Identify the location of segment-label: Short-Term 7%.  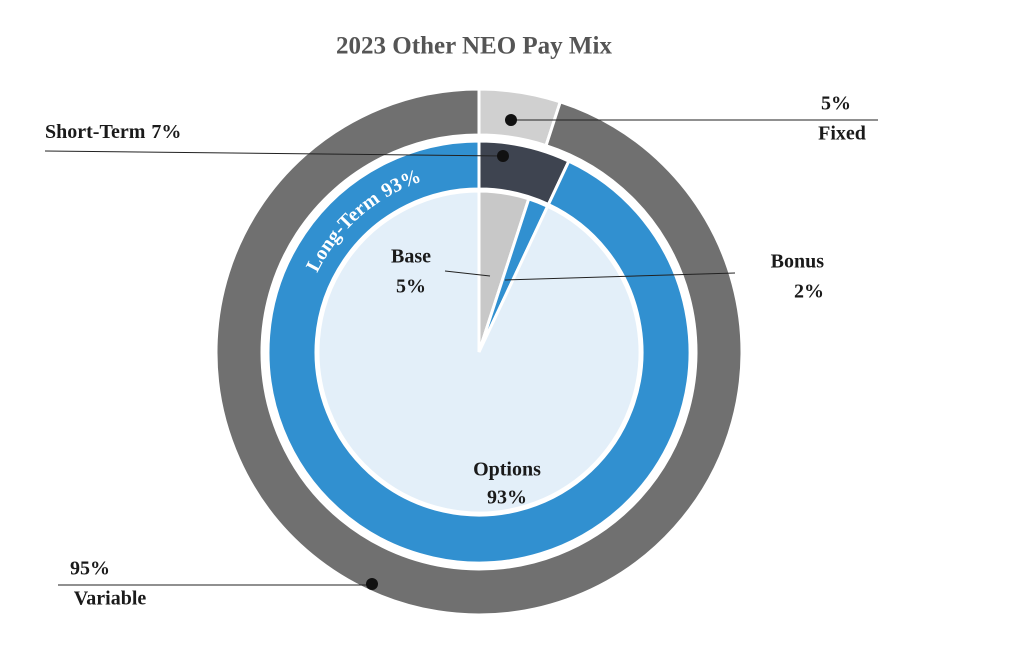
(113, 132).